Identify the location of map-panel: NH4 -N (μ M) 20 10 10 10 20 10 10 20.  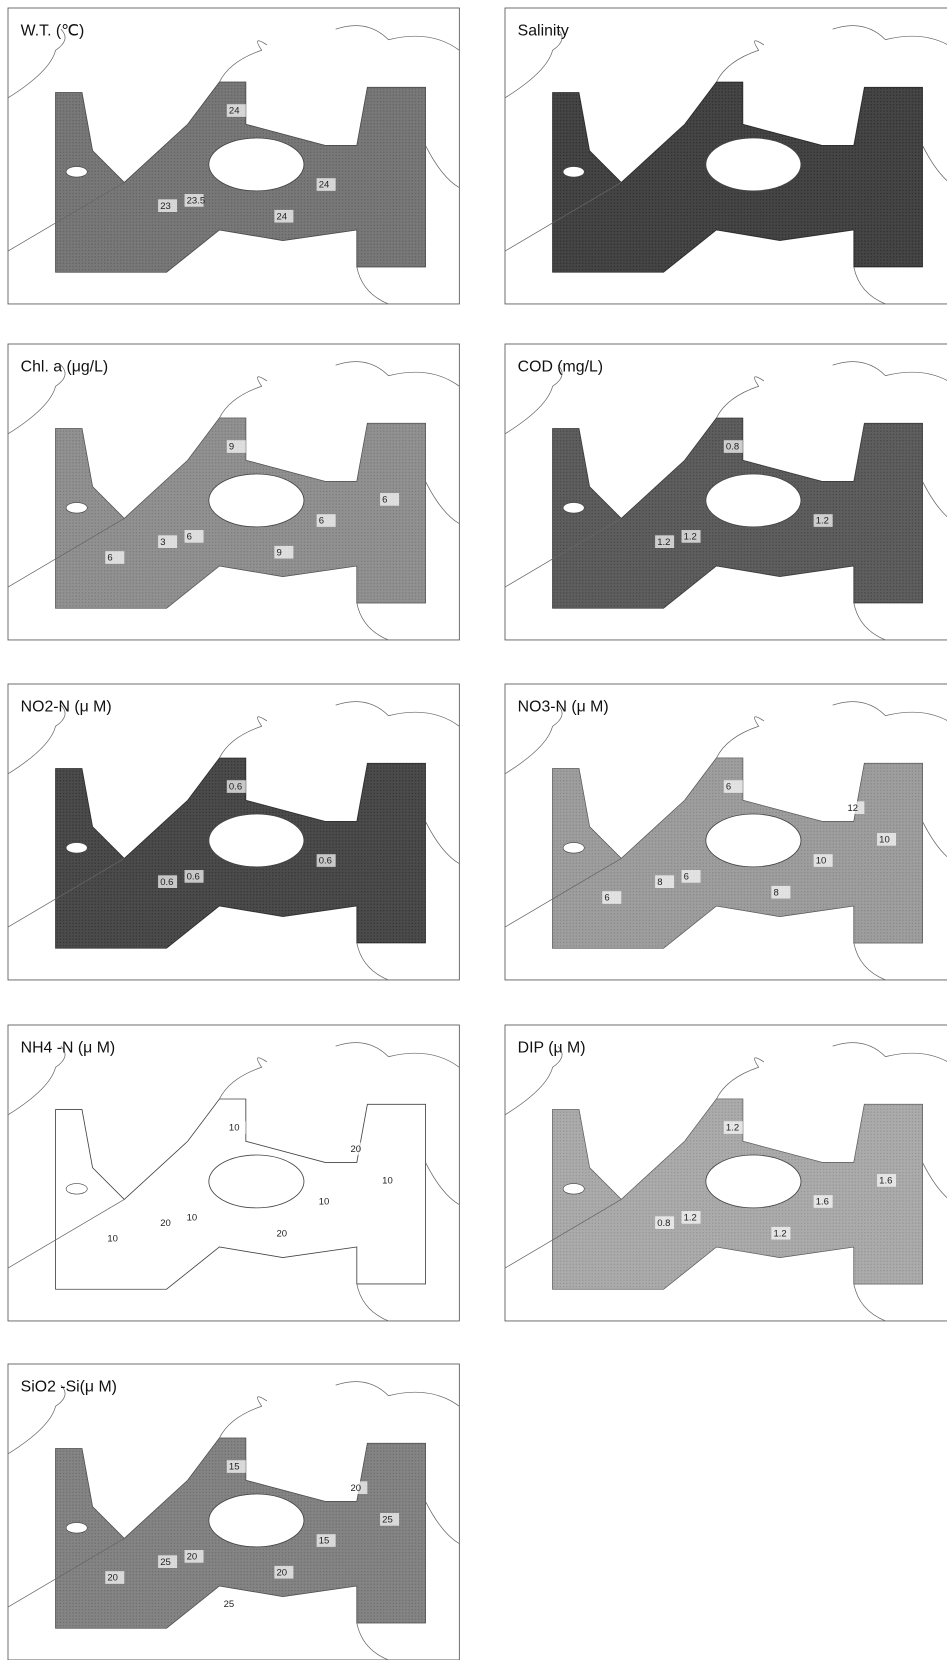
(233, 1173).